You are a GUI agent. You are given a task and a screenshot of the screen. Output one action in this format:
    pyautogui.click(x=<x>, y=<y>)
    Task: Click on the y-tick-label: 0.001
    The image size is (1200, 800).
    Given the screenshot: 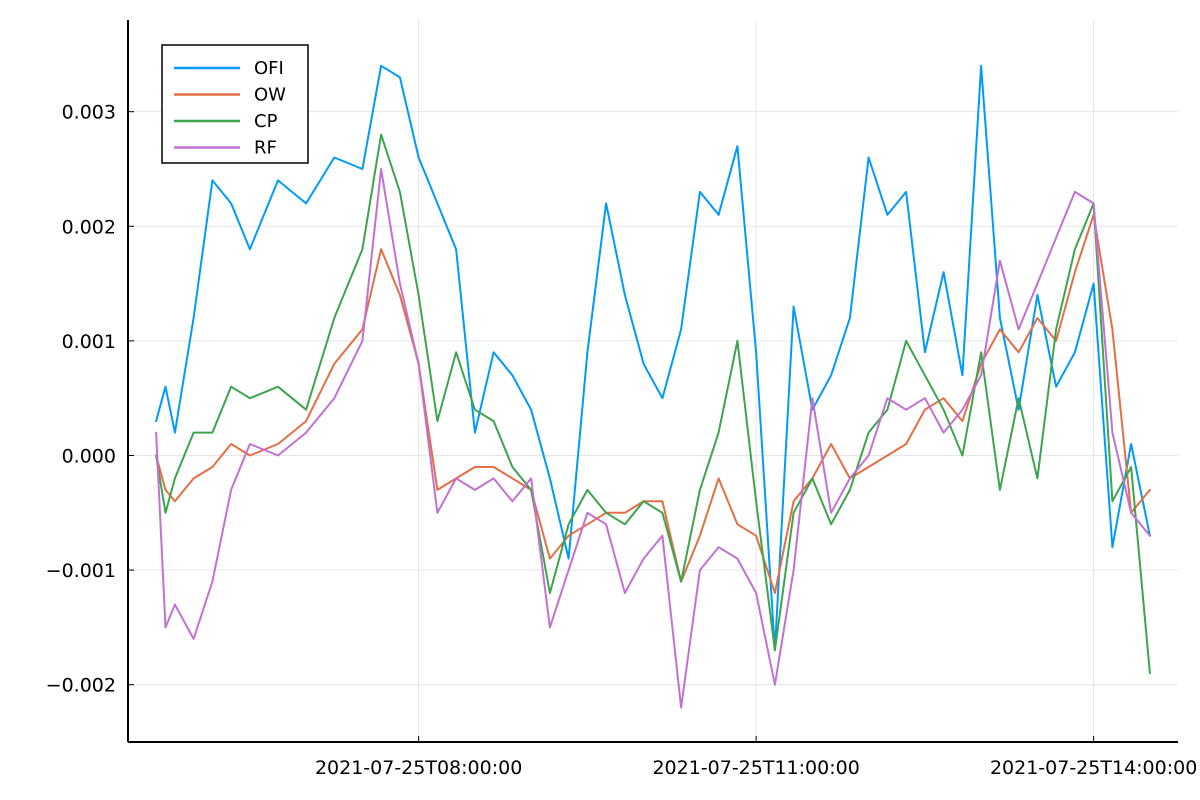 What is the action you would take?
    pyautogui.click(x=89, y=342)
    